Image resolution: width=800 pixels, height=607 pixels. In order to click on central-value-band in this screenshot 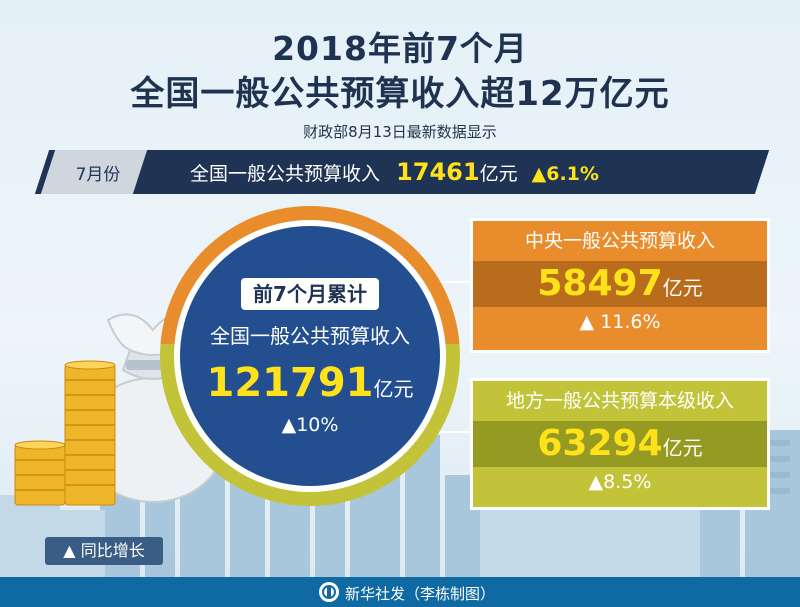, I will do `click(620, 284)`.